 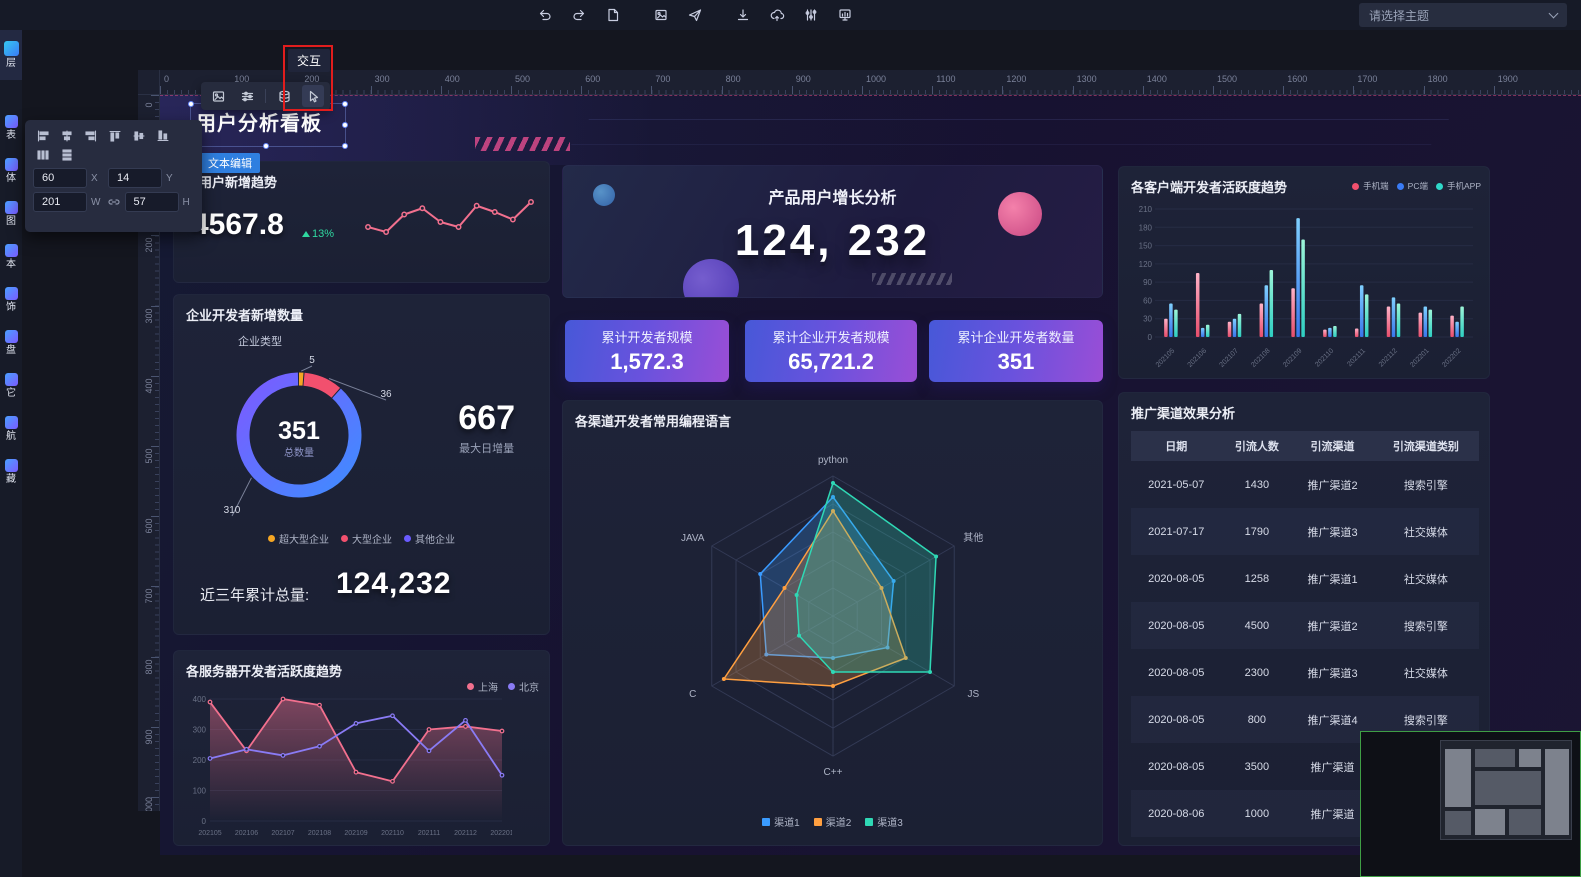 I want to click on total-value: 124,232, so click(x=394, y=583).